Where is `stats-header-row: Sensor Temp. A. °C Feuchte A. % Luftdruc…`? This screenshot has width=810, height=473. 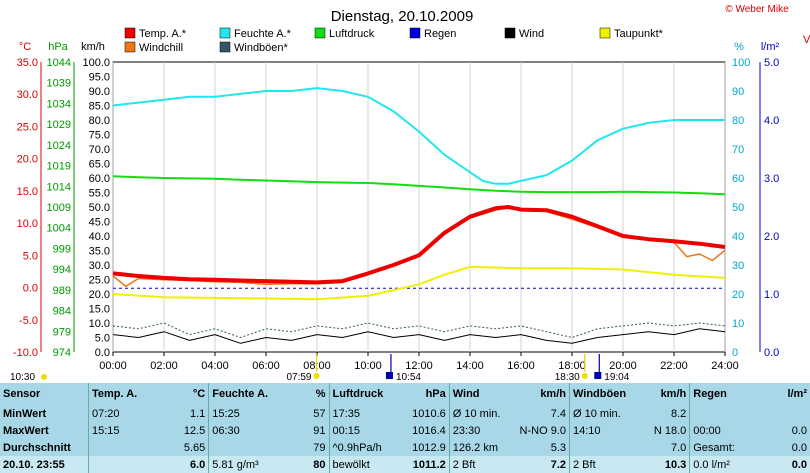
stats-header-row: Sensor Temp. A. °C Feuchte A. % Luftdruc… is located at coordinates (405, 394).